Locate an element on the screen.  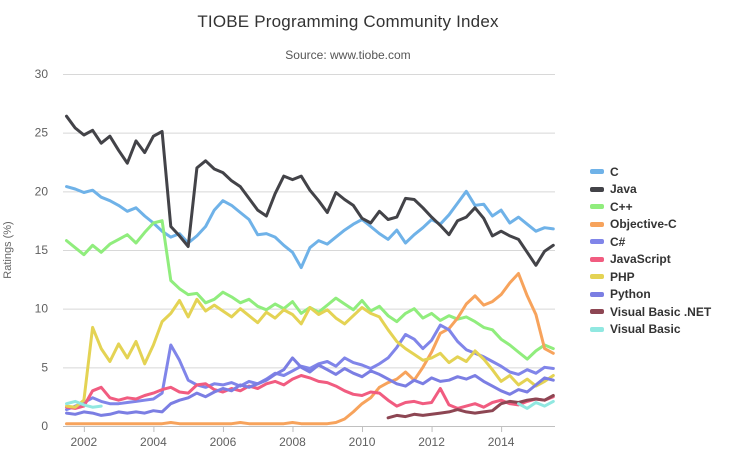
series-line-visual-basic-net is located at coordinates (470, 407).